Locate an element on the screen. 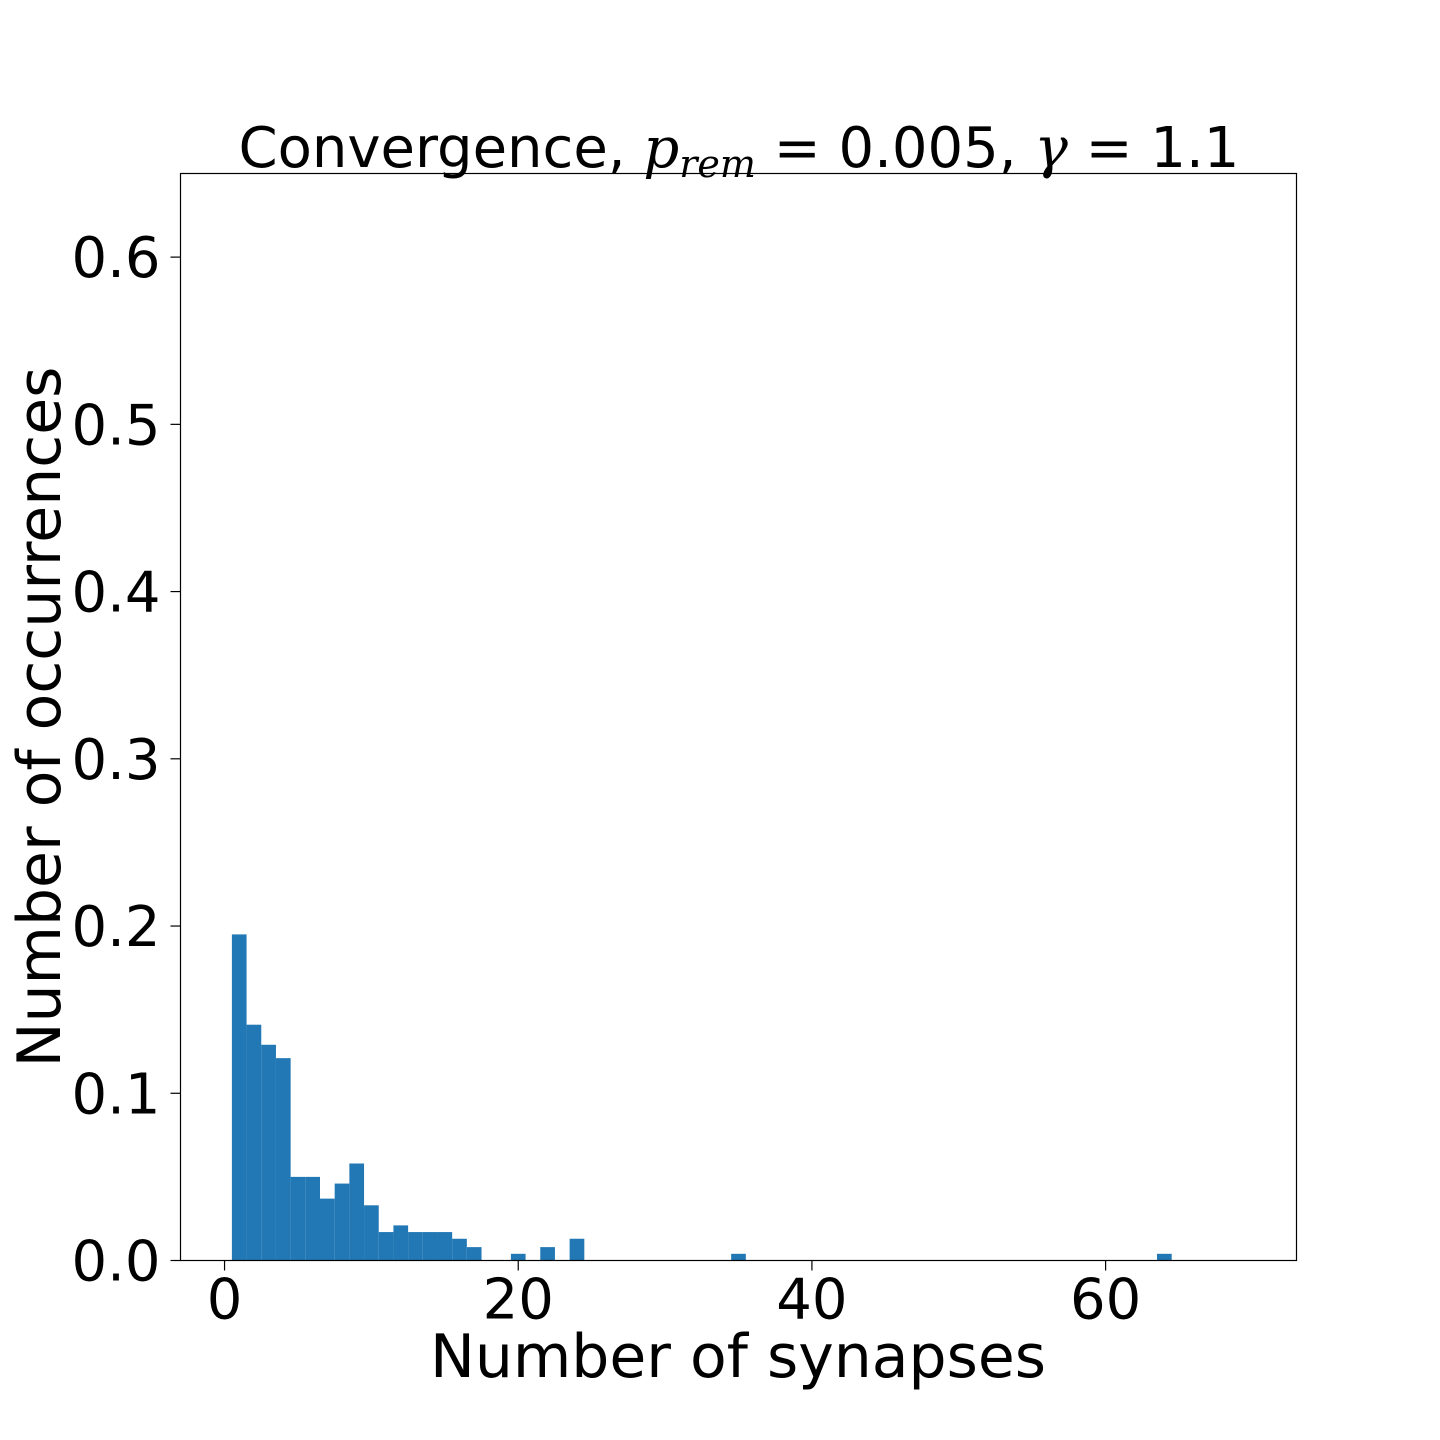  title-p-symbol: p is located at coordinates (661, 148).